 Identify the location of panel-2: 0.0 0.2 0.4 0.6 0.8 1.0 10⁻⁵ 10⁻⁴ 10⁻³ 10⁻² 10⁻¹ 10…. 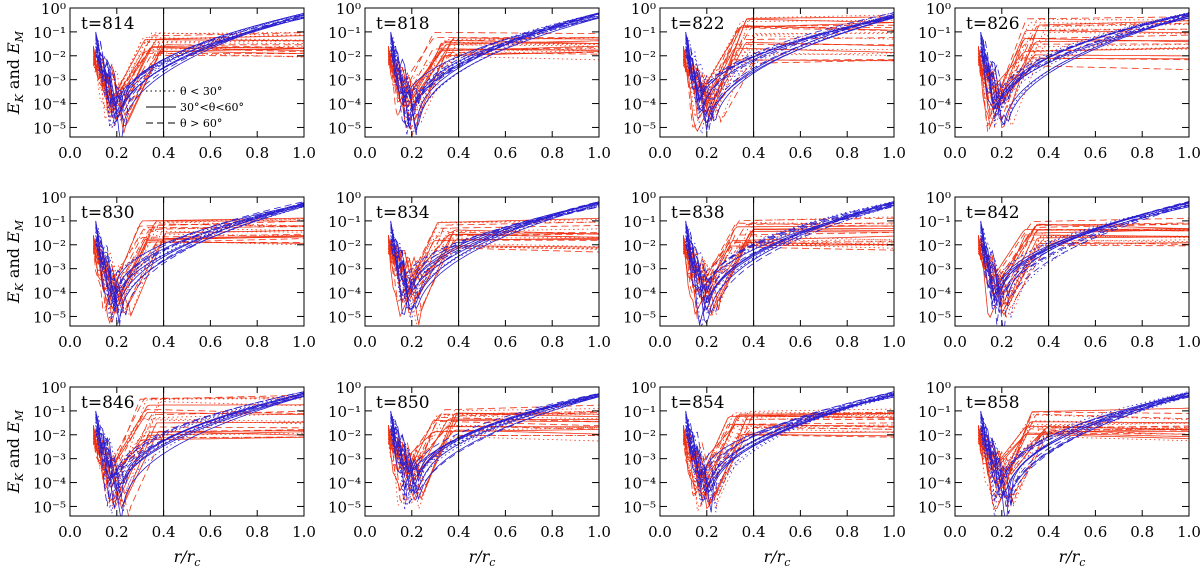
(469, 81).